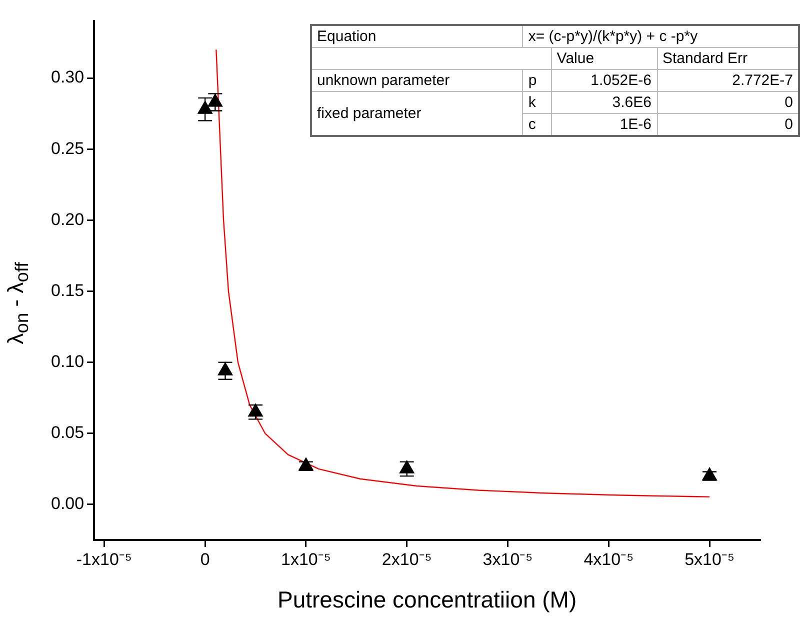 The height and width of the screenshot is (627, 808). Describe the element at coordinates (104, 559) in the screenshot. I see `x-tick-label: -1x10⁻⁵` at that location.